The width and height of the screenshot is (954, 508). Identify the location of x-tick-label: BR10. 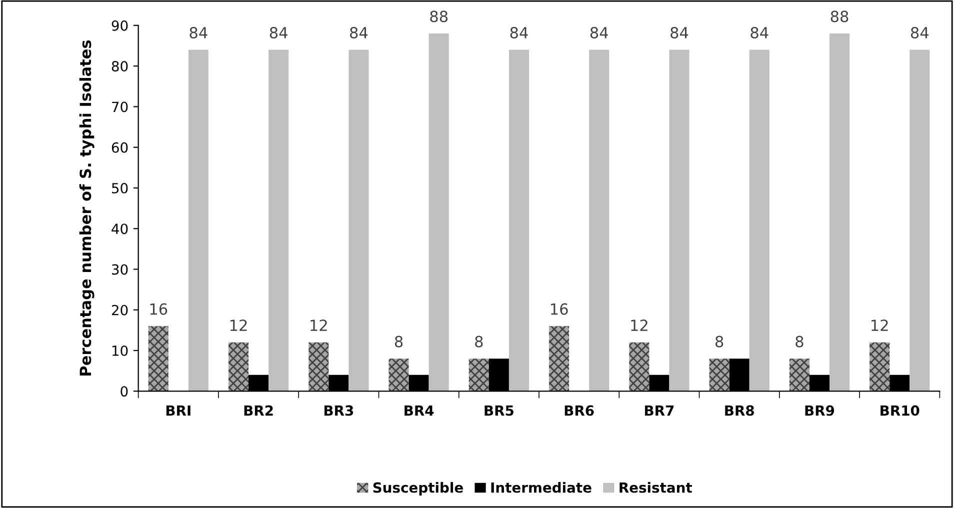
(900, 410).